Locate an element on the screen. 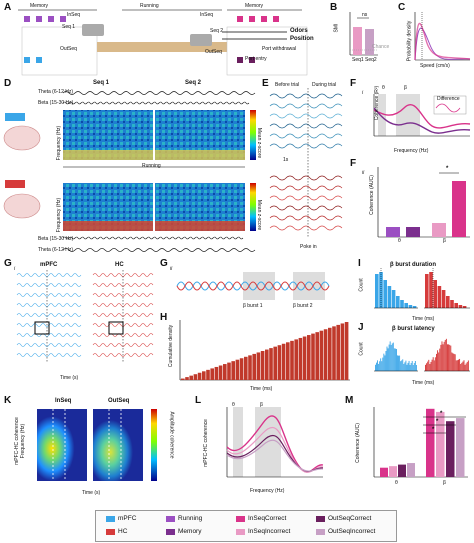 The image size is (474, 543). g-xlabel: Time (s) is located at coordinates (69, 378).